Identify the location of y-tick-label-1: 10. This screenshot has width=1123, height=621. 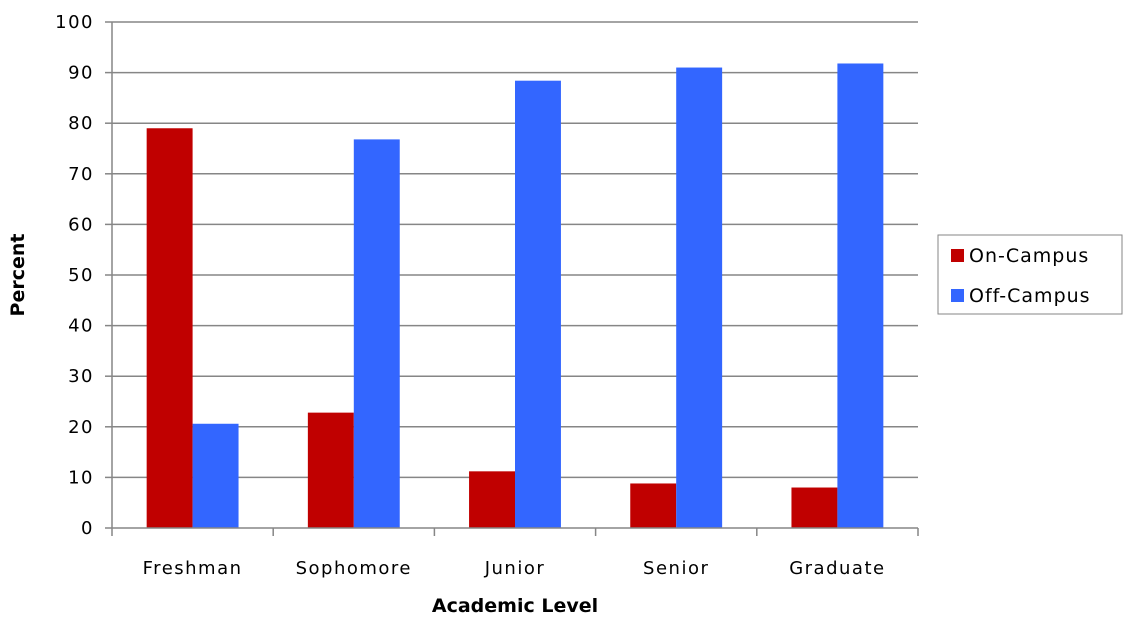
(81, 477).